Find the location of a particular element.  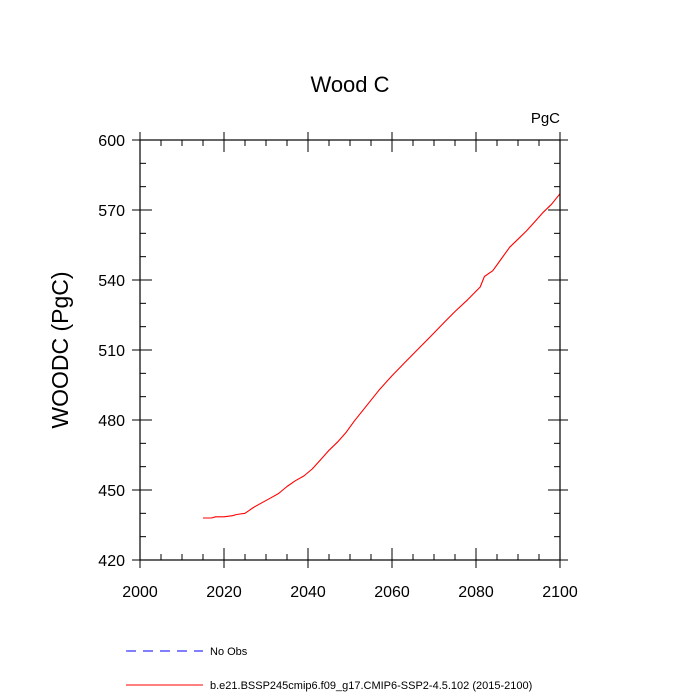

x-tick-label: 2040 is located at coordinates (308, 592).